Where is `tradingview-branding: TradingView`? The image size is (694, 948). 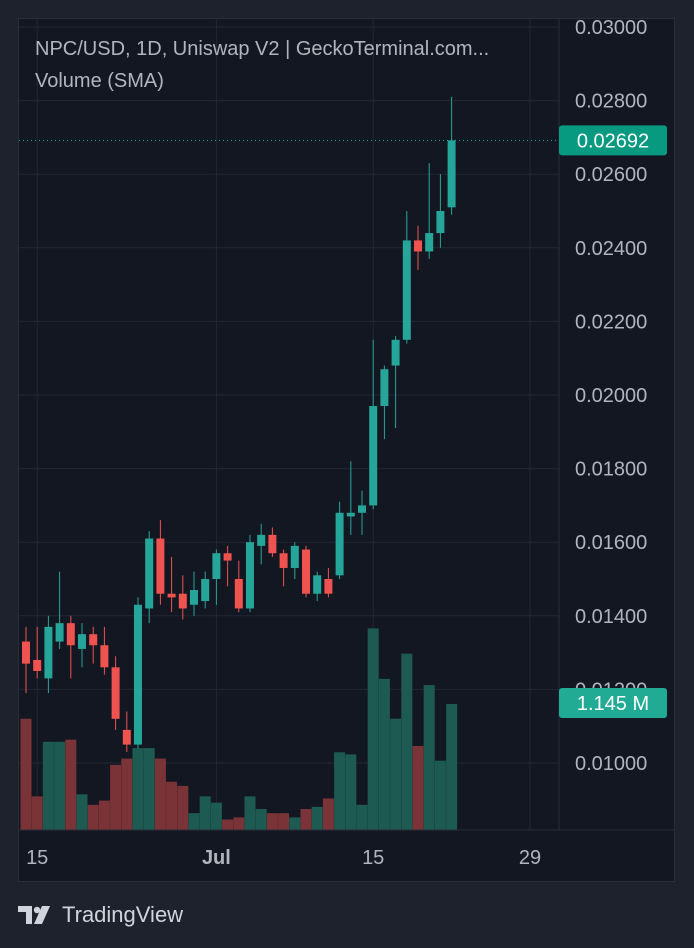 tradingview-branding: TradingView is located at coordinates (100, 915).